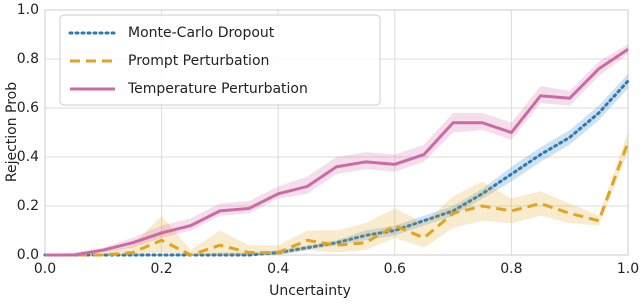 Image resolution: width=640 pixels, height=305 pixels. What do you see at coordinates (28, 157) in the screenshot?
I see `y-tick-label: 0.4` at bounding box center [28, 157].